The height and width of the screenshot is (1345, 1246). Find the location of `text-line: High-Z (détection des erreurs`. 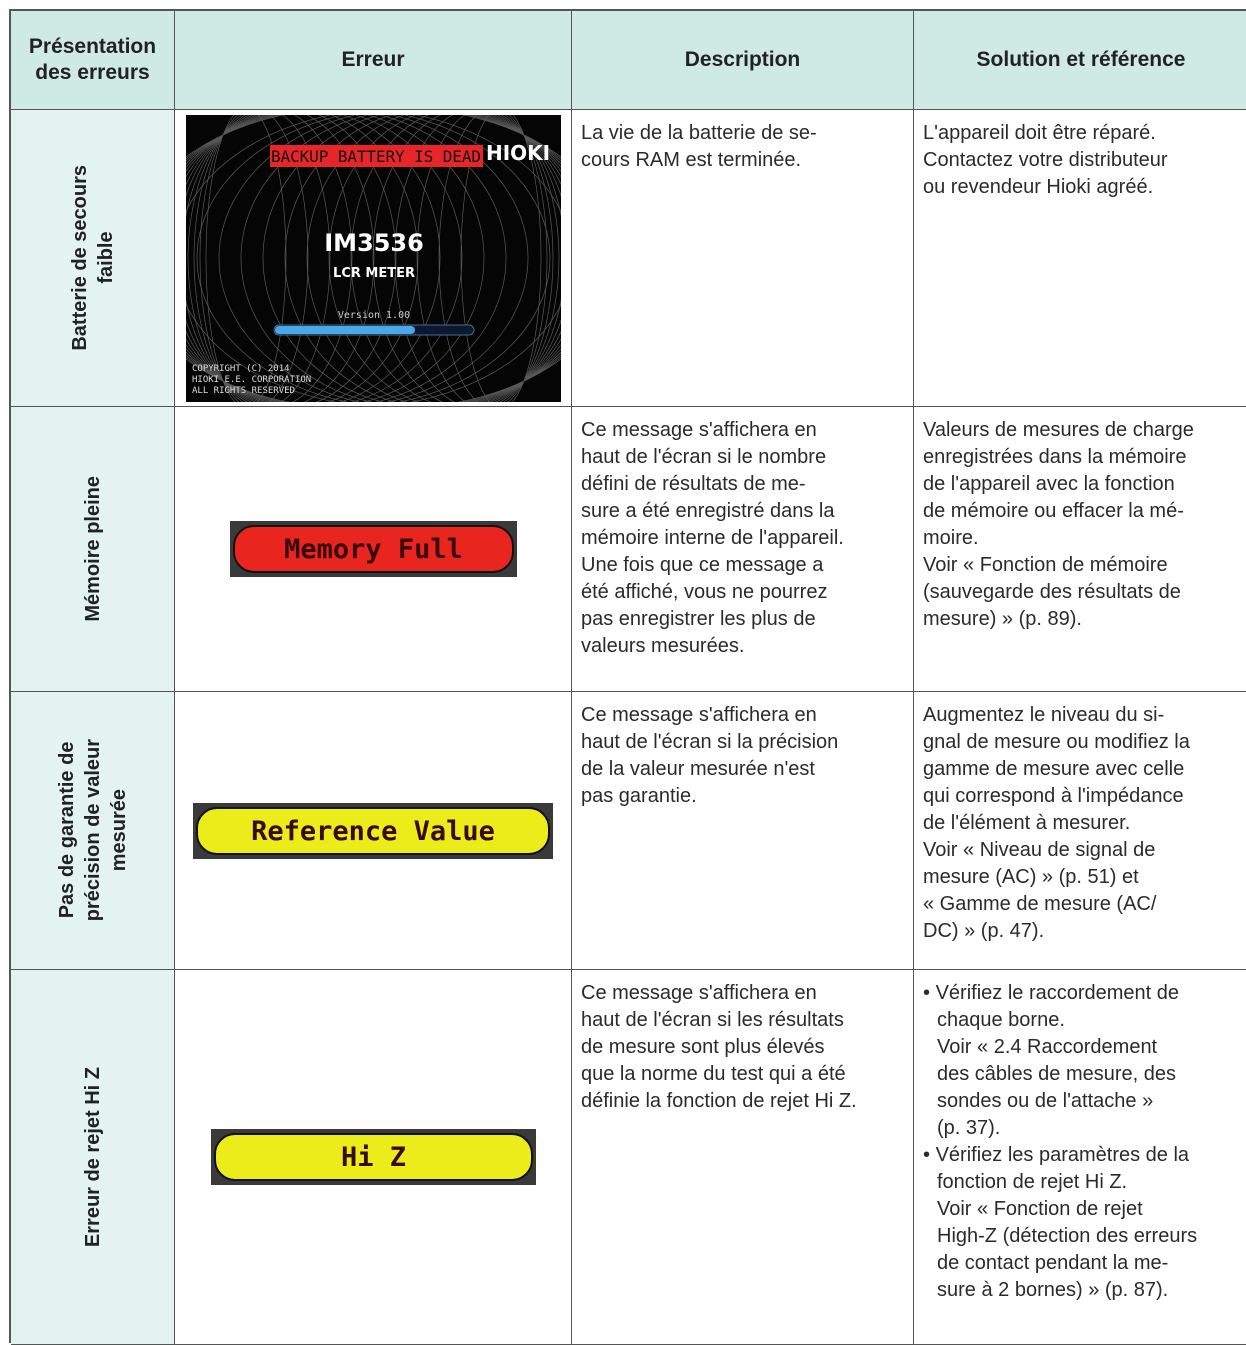

text-line: High-Z (détection des erreurs is located at coordinates (1067, 1236).